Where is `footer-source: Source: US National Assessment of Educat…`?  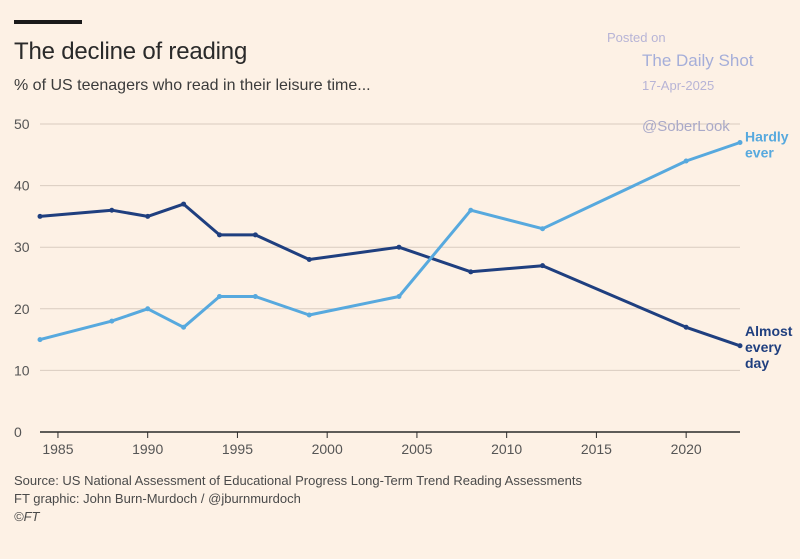 footer-source: Source: US National Assessment of Educat… is located at coordinates (298, 480).